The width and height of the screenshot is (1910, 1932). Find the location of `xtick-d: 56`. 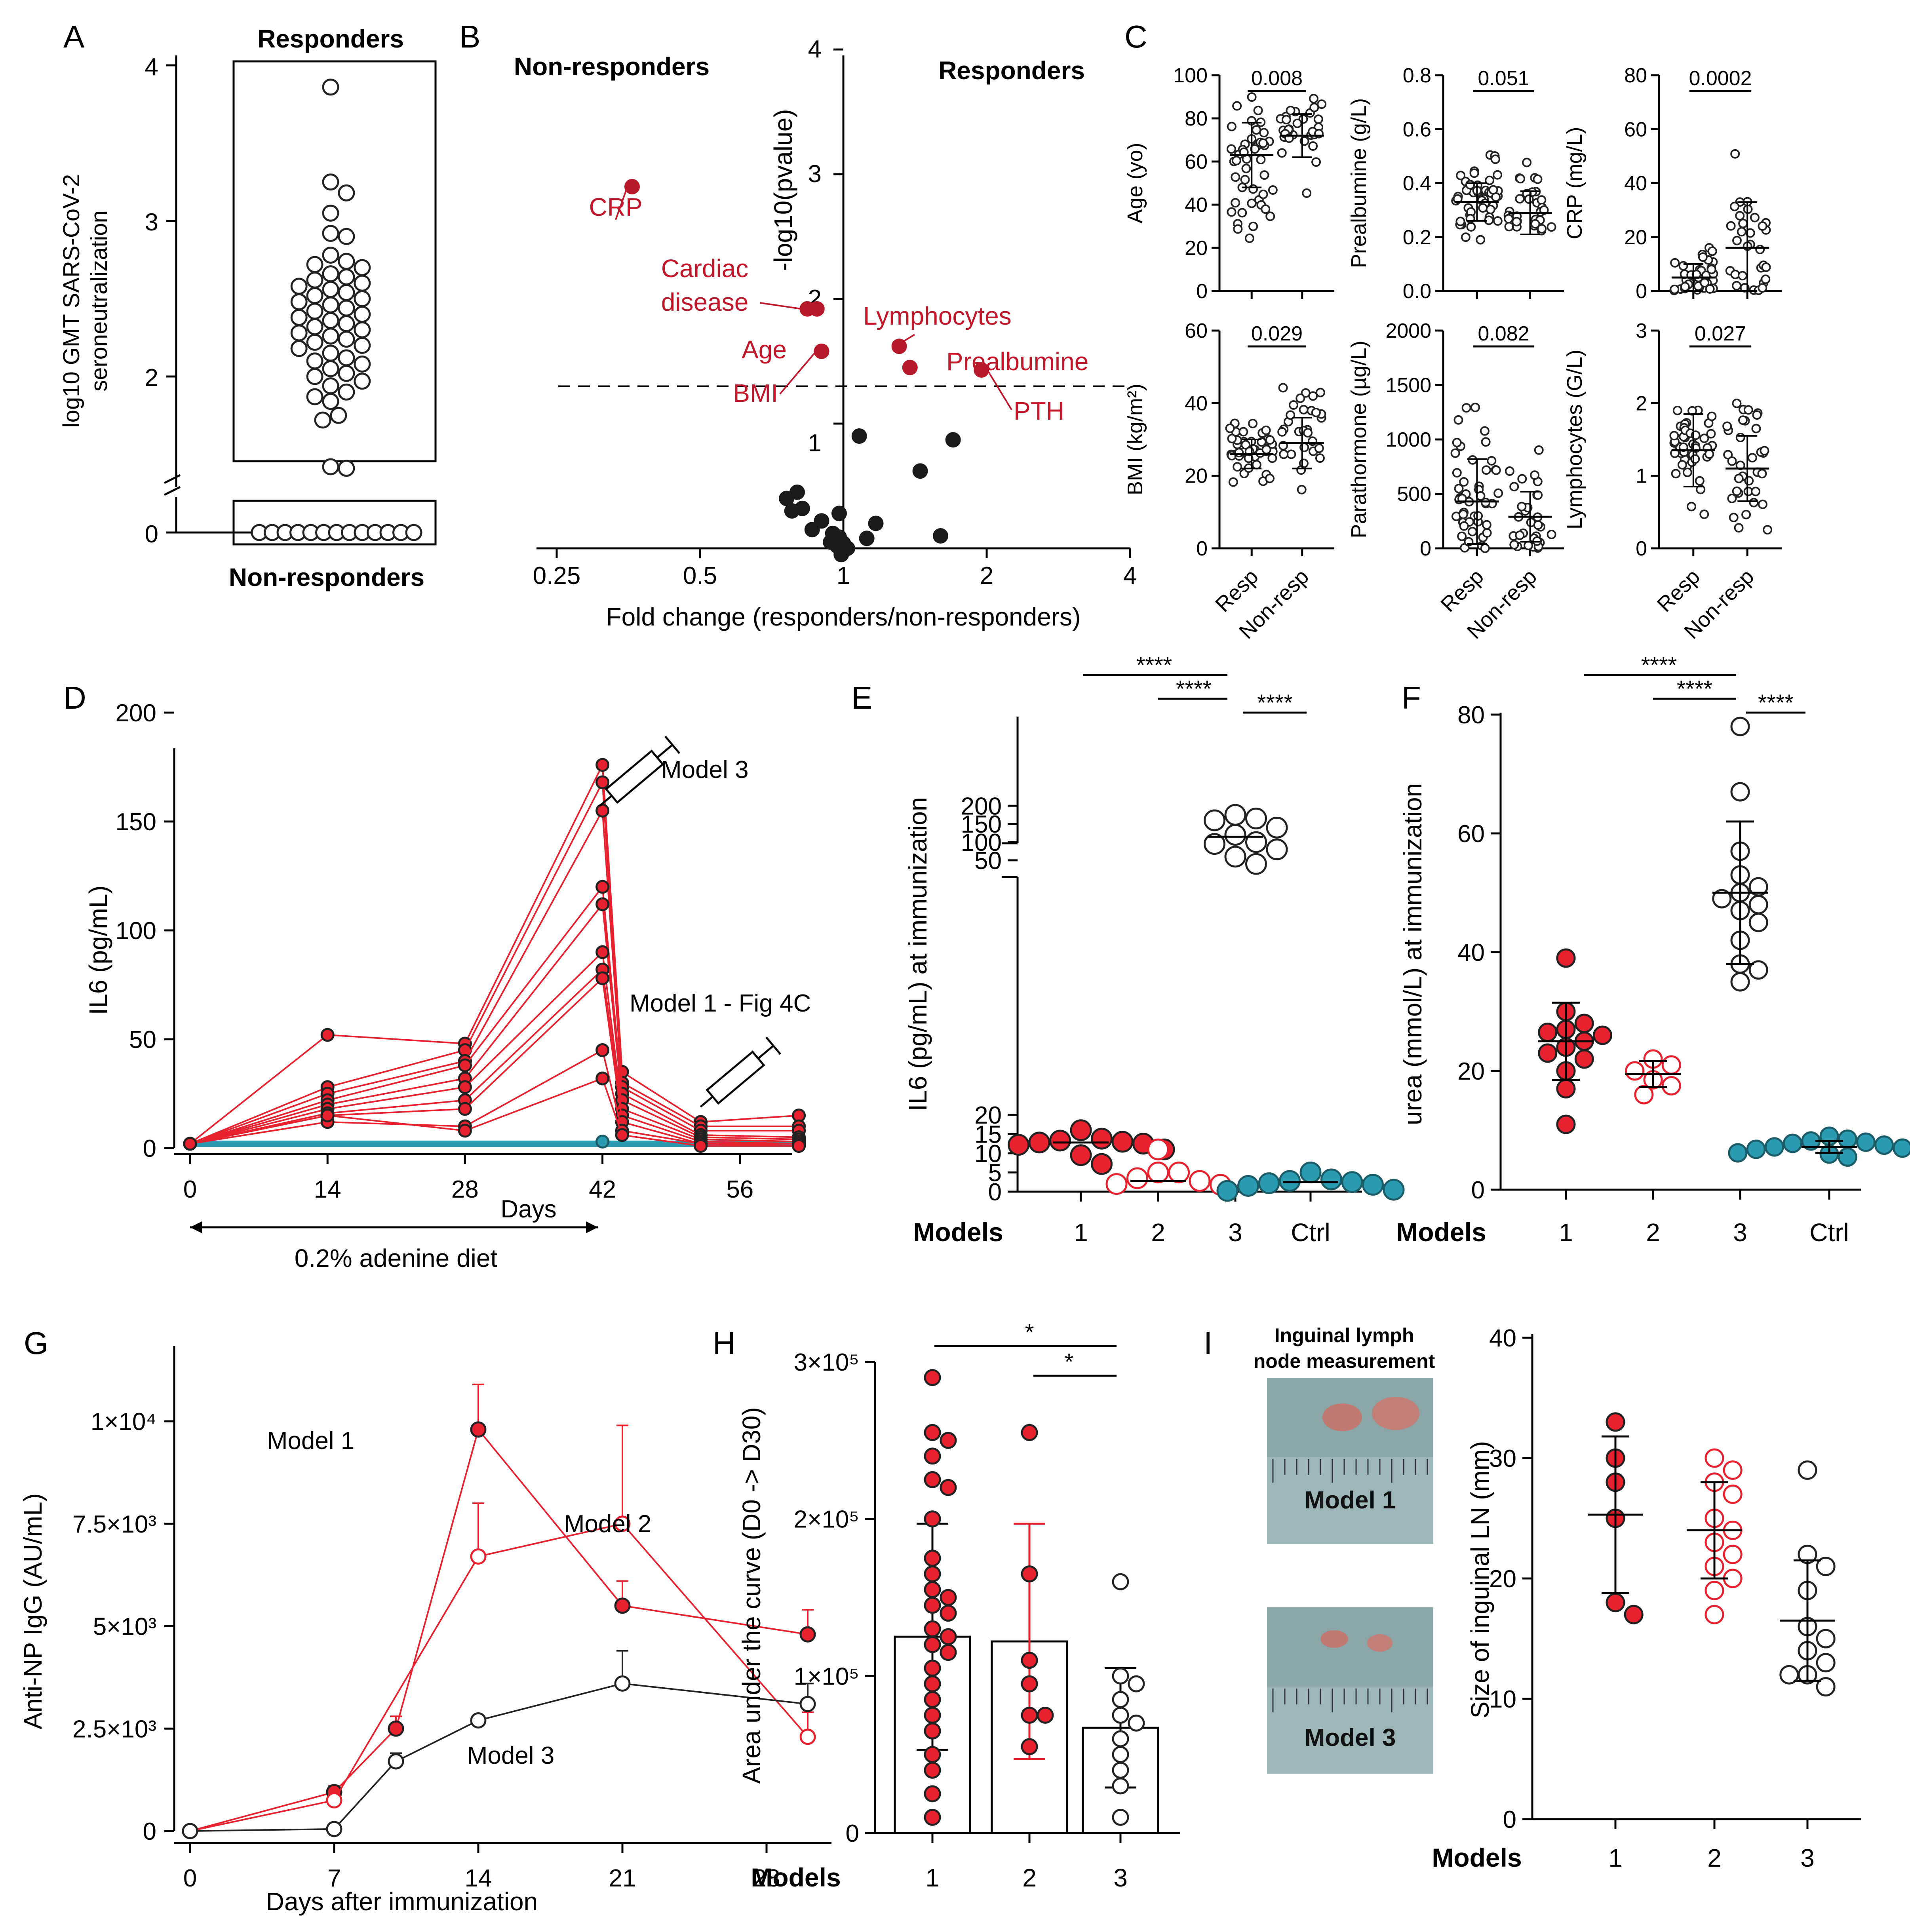

xtick-d: 56 is located at coordinates (739, 1189).